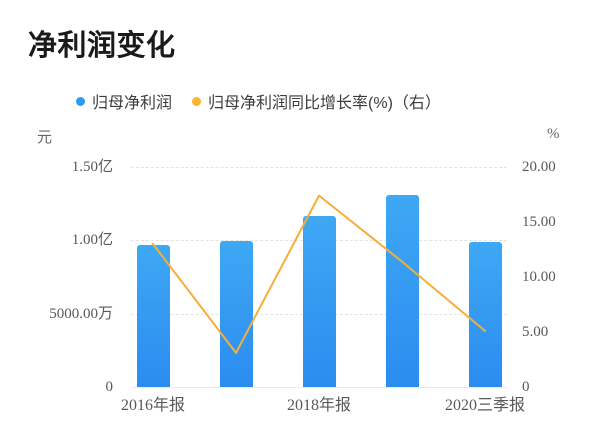 The image size is (600, 446). What do you see at coordinates (102, 46) in the screenshot?
I see `chart-title: 净利润变化` at bounding box center [102, 46].